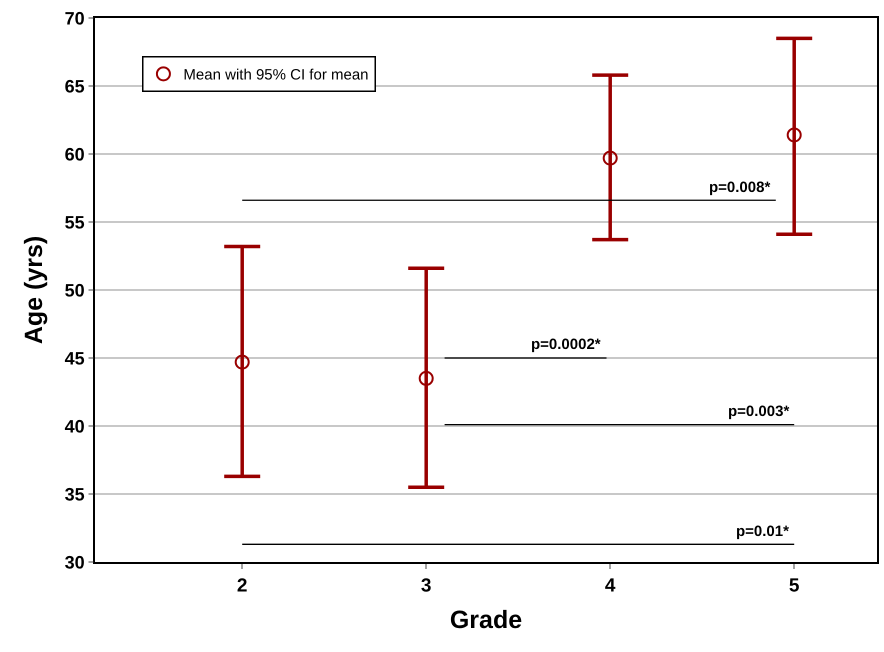 The image size is (884, 652). What do you see at coordinates (276, 75) in the screenshot?
I see `legend-label: Mean with 95% CI for mean` at bounding box center [276, 75].